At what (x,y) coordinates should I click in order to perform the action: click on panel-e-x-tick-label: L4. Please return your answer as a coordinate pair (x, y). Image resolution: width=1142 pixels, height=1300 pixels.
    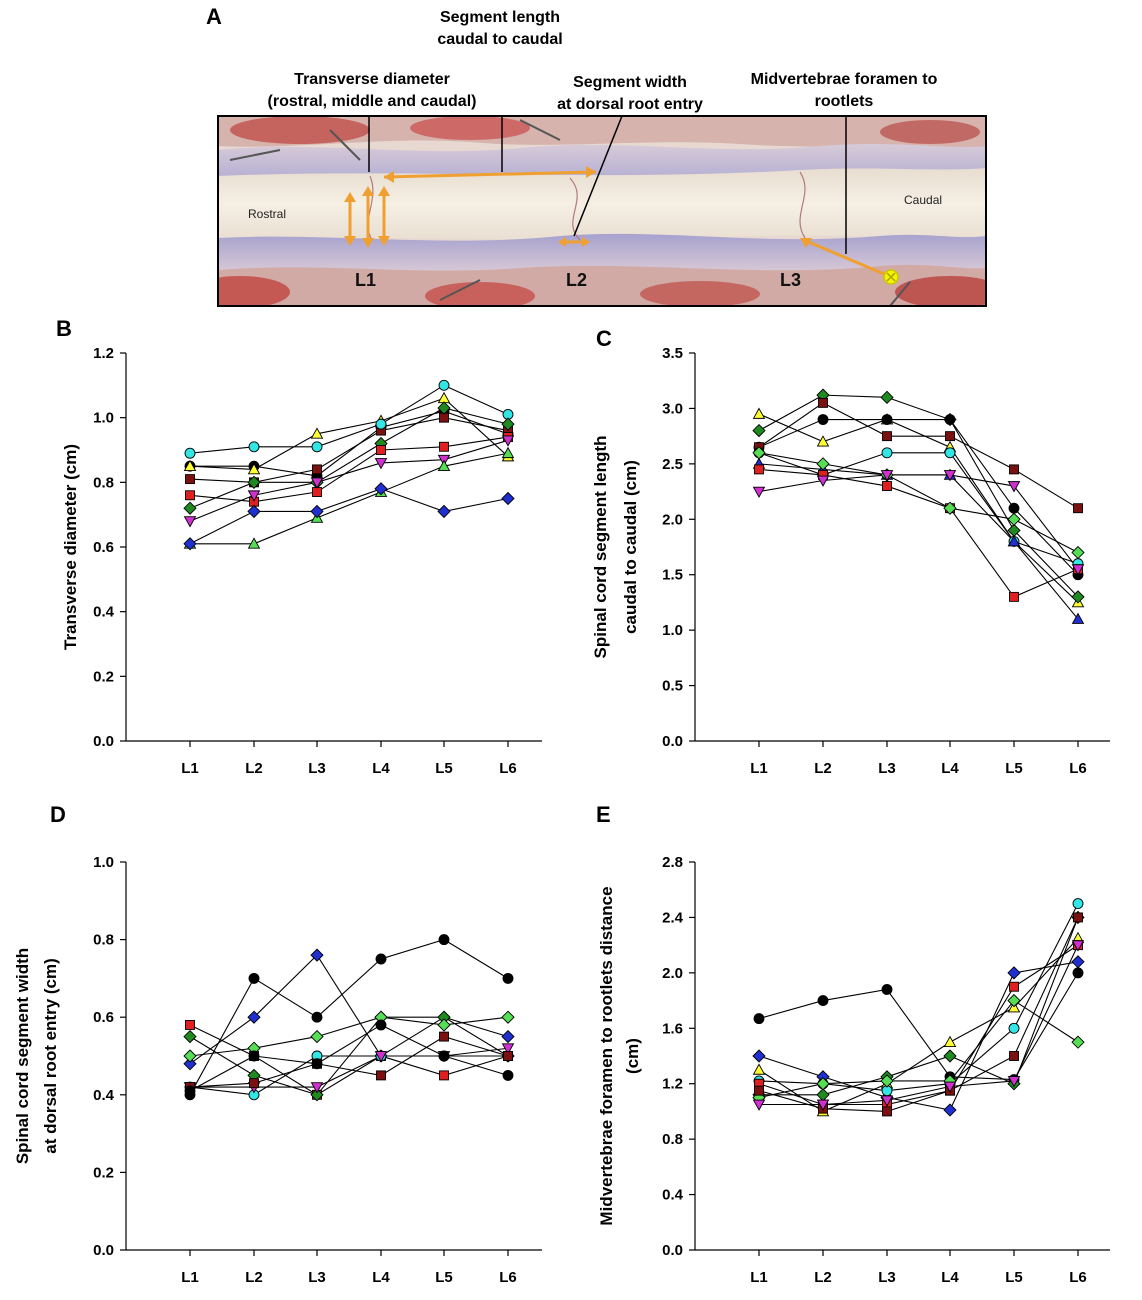
    Looking at the image, I should click on (950, 1277).